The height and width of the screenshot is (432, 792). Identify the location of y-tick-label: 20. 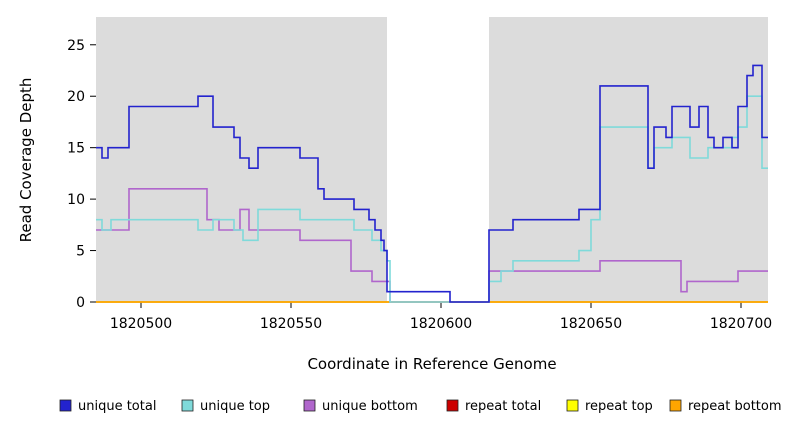
(76, 97).